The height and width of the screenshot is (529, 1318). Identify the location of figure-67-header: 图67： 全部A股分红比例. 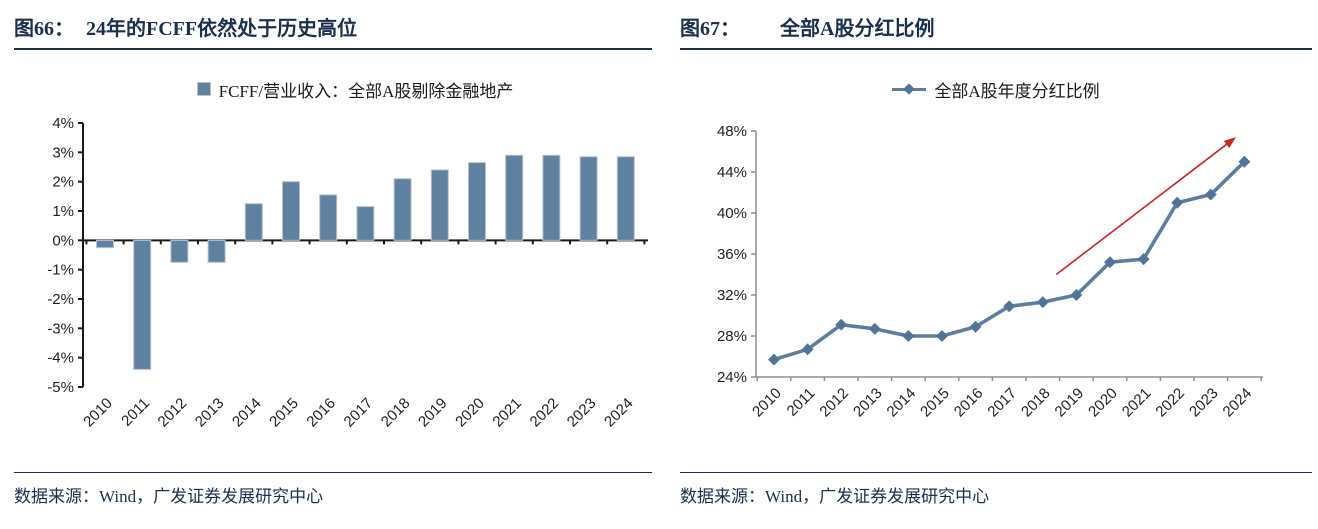
(996, 30).